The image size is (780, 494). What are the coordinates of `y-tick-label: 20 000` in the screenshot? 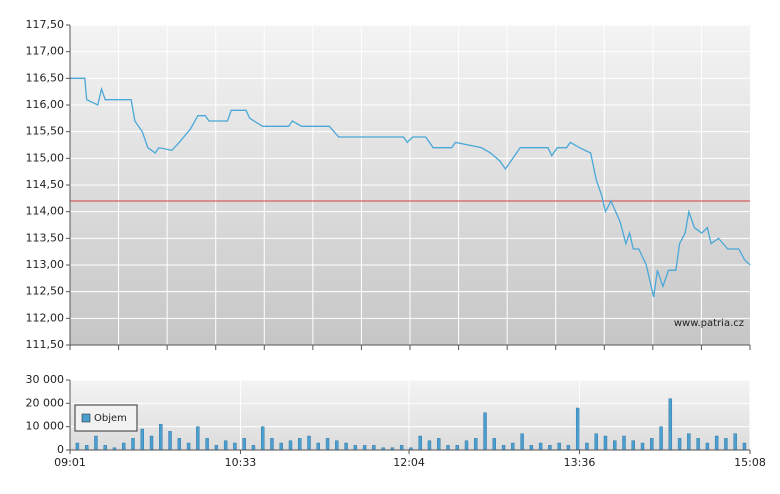 It's located at (45, 402).